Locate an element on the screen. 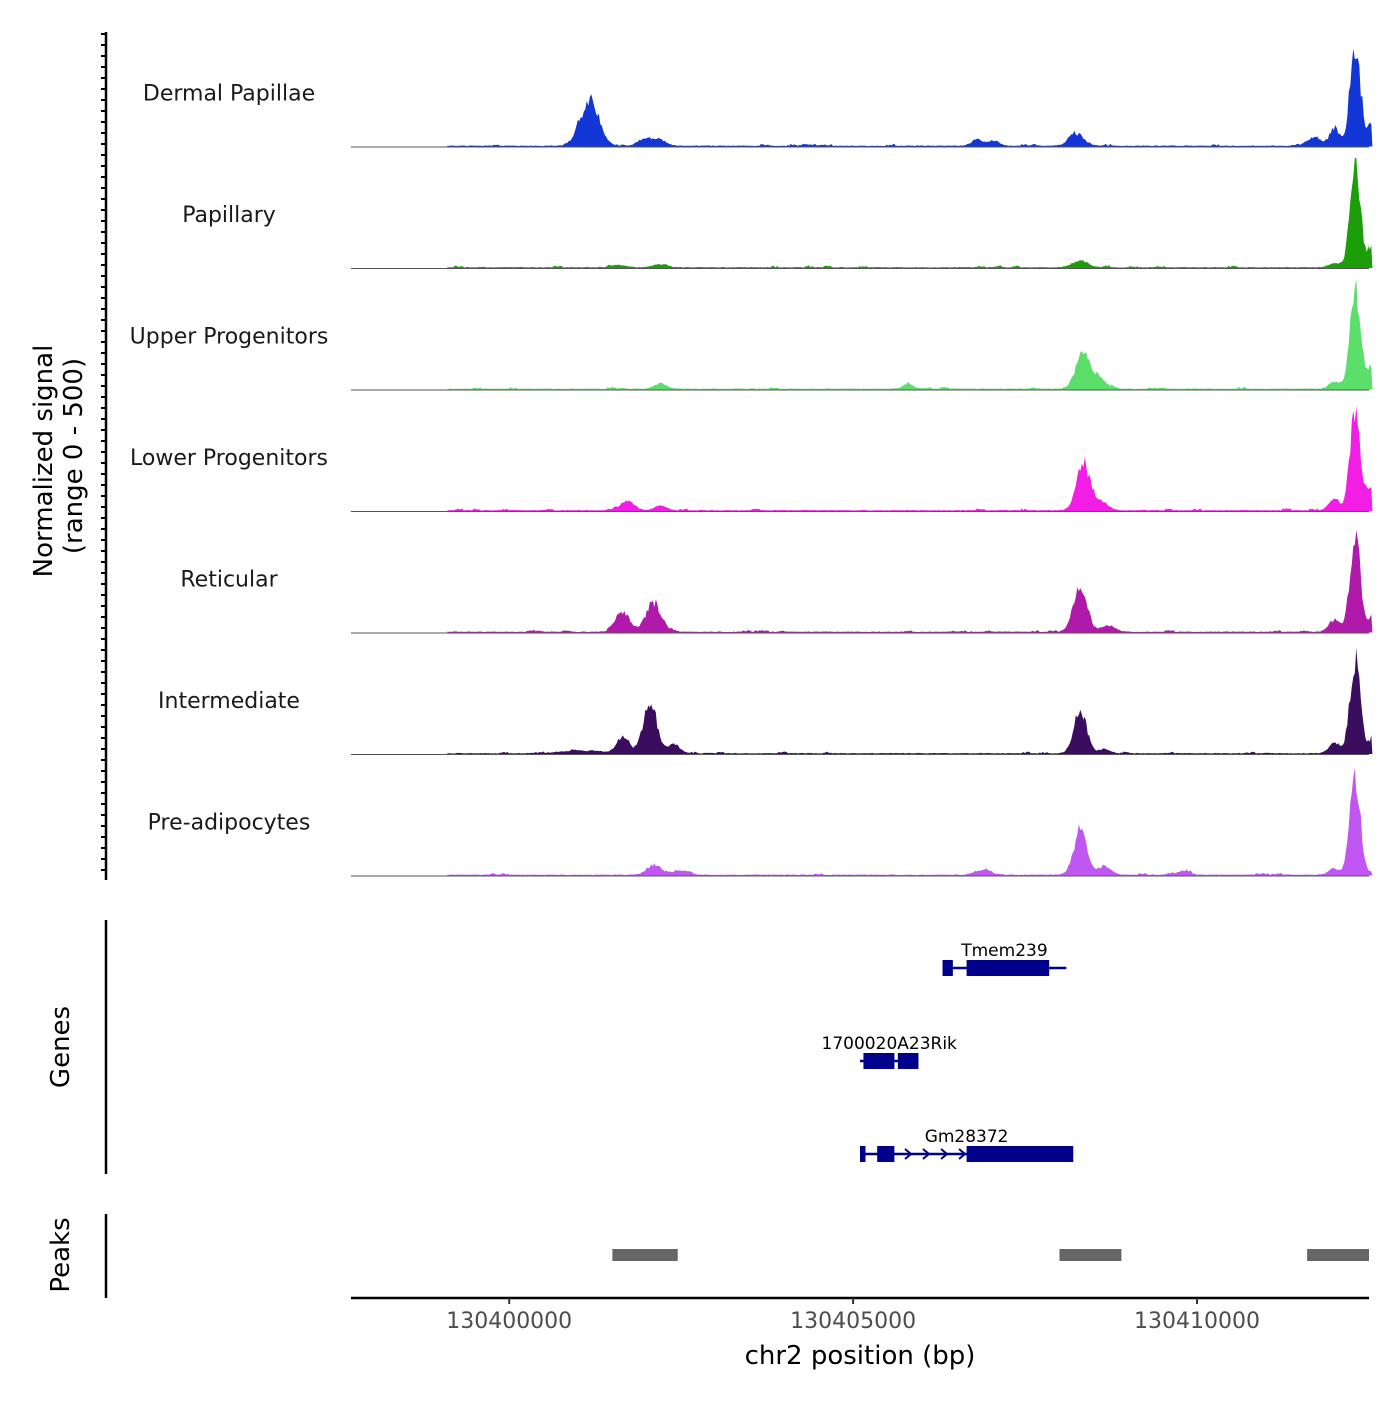 This screenshot has height=1404, width=1400. x-axis-label: chr2 position (bp) is located at coordinates (860, 1356).